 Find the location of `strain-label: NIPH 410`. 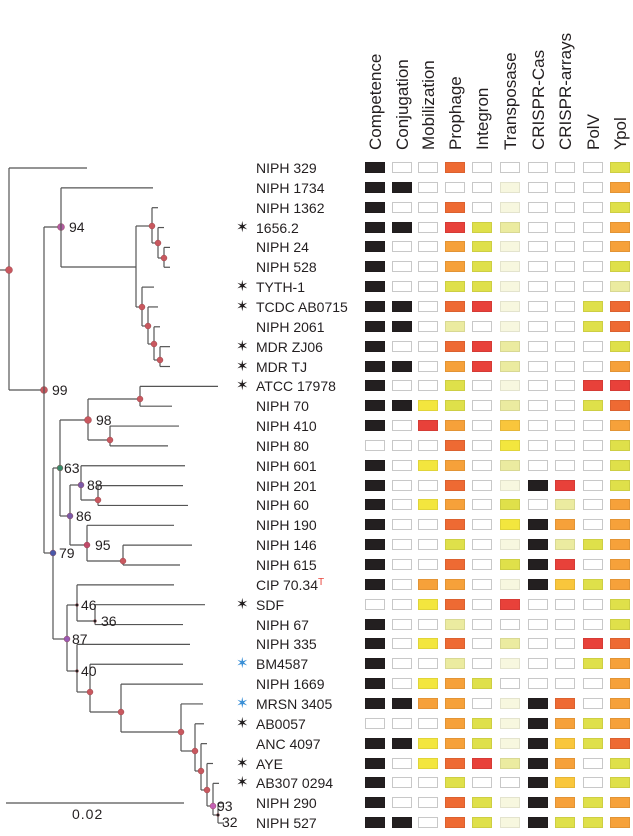

strain-label: NIPH 410 is located at coordinates (286, 426).